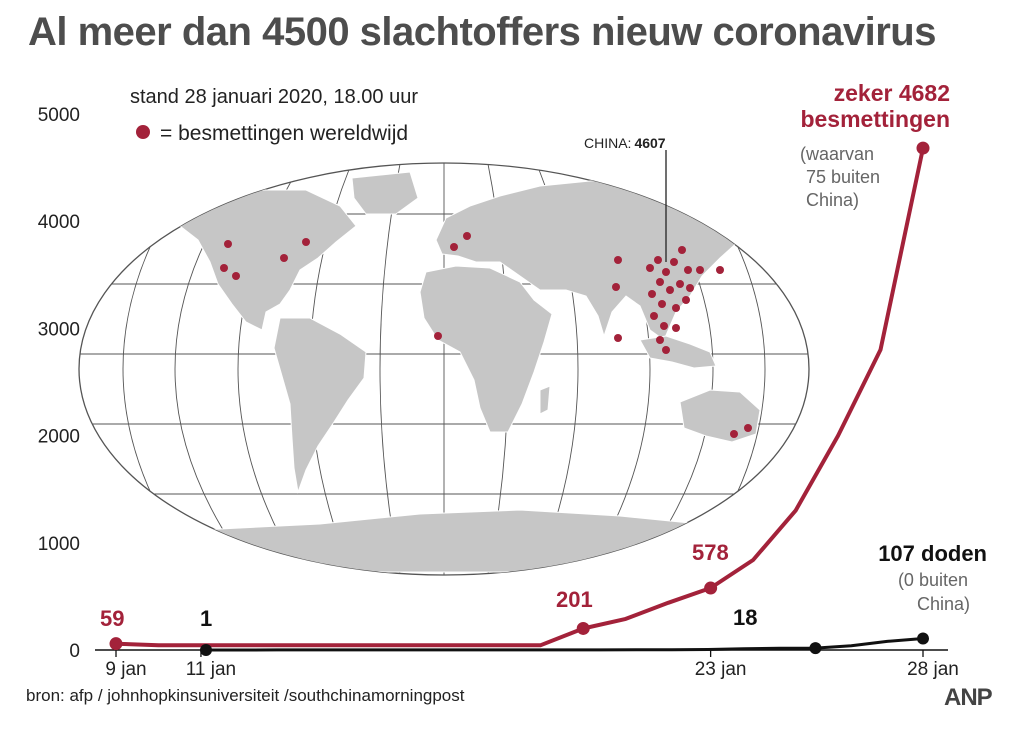 The image size is (1024, 730). I want to click on chart-subtitle: stand 28 januari 2020, 18.00 uur, so click(274, 97).